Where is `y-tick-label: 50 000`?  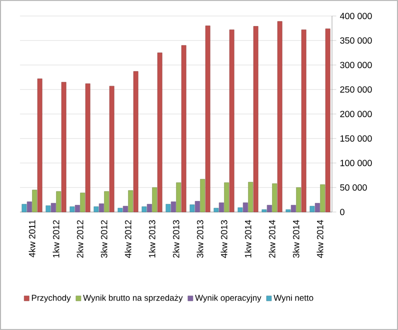
y-tick-label: 50 000 is located at coordinates (353, 187).